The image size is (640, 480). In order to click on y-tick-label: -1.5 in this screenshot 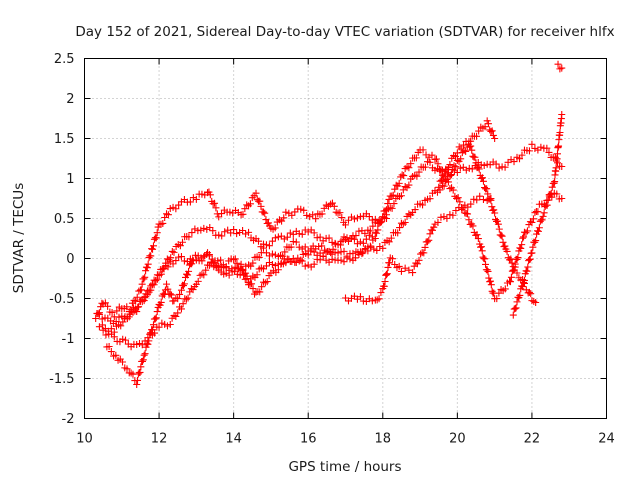, I will do `click(61, 379)`.